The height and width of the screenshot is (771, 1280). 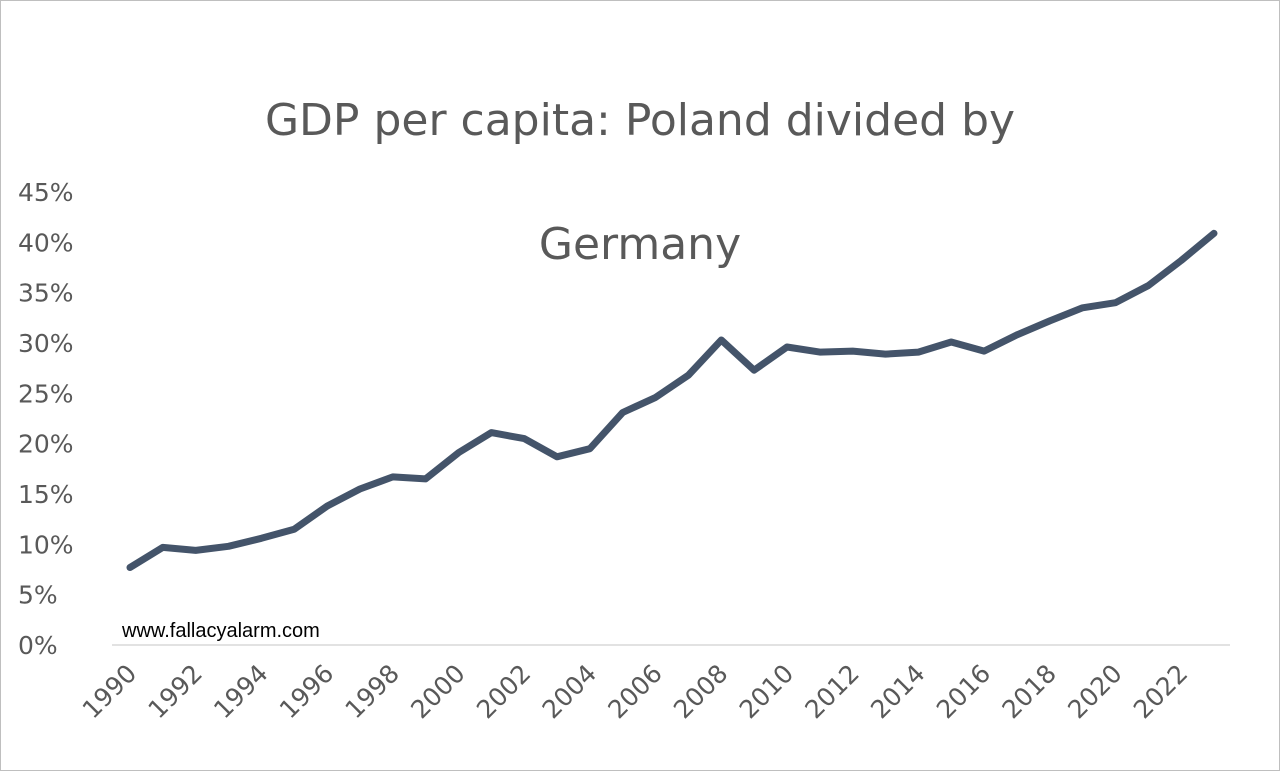 What do you see at coordinates (46, 293) in the screenshot?
I see `y-tick-label: 35%` at bounding box center [46, 293].